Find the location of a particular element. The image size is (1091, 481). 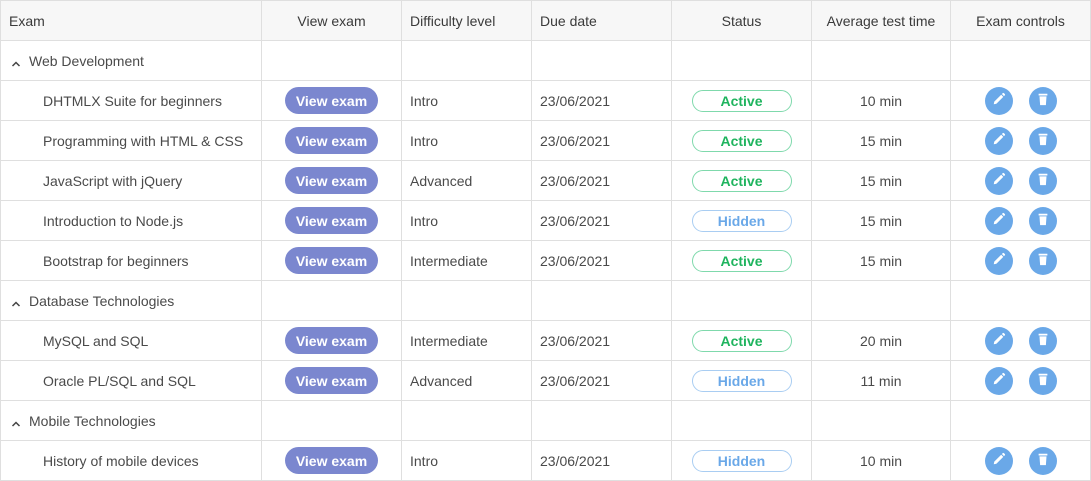

group-row: Web Development is located at coordinates (545, 61).